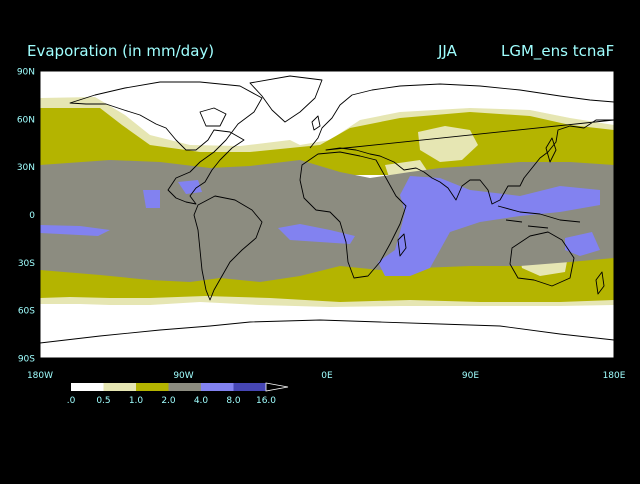  What do you see at coordinates (228, 248) in the screenshot?
I see `coast-south-america` at bounding box center [228, 248].